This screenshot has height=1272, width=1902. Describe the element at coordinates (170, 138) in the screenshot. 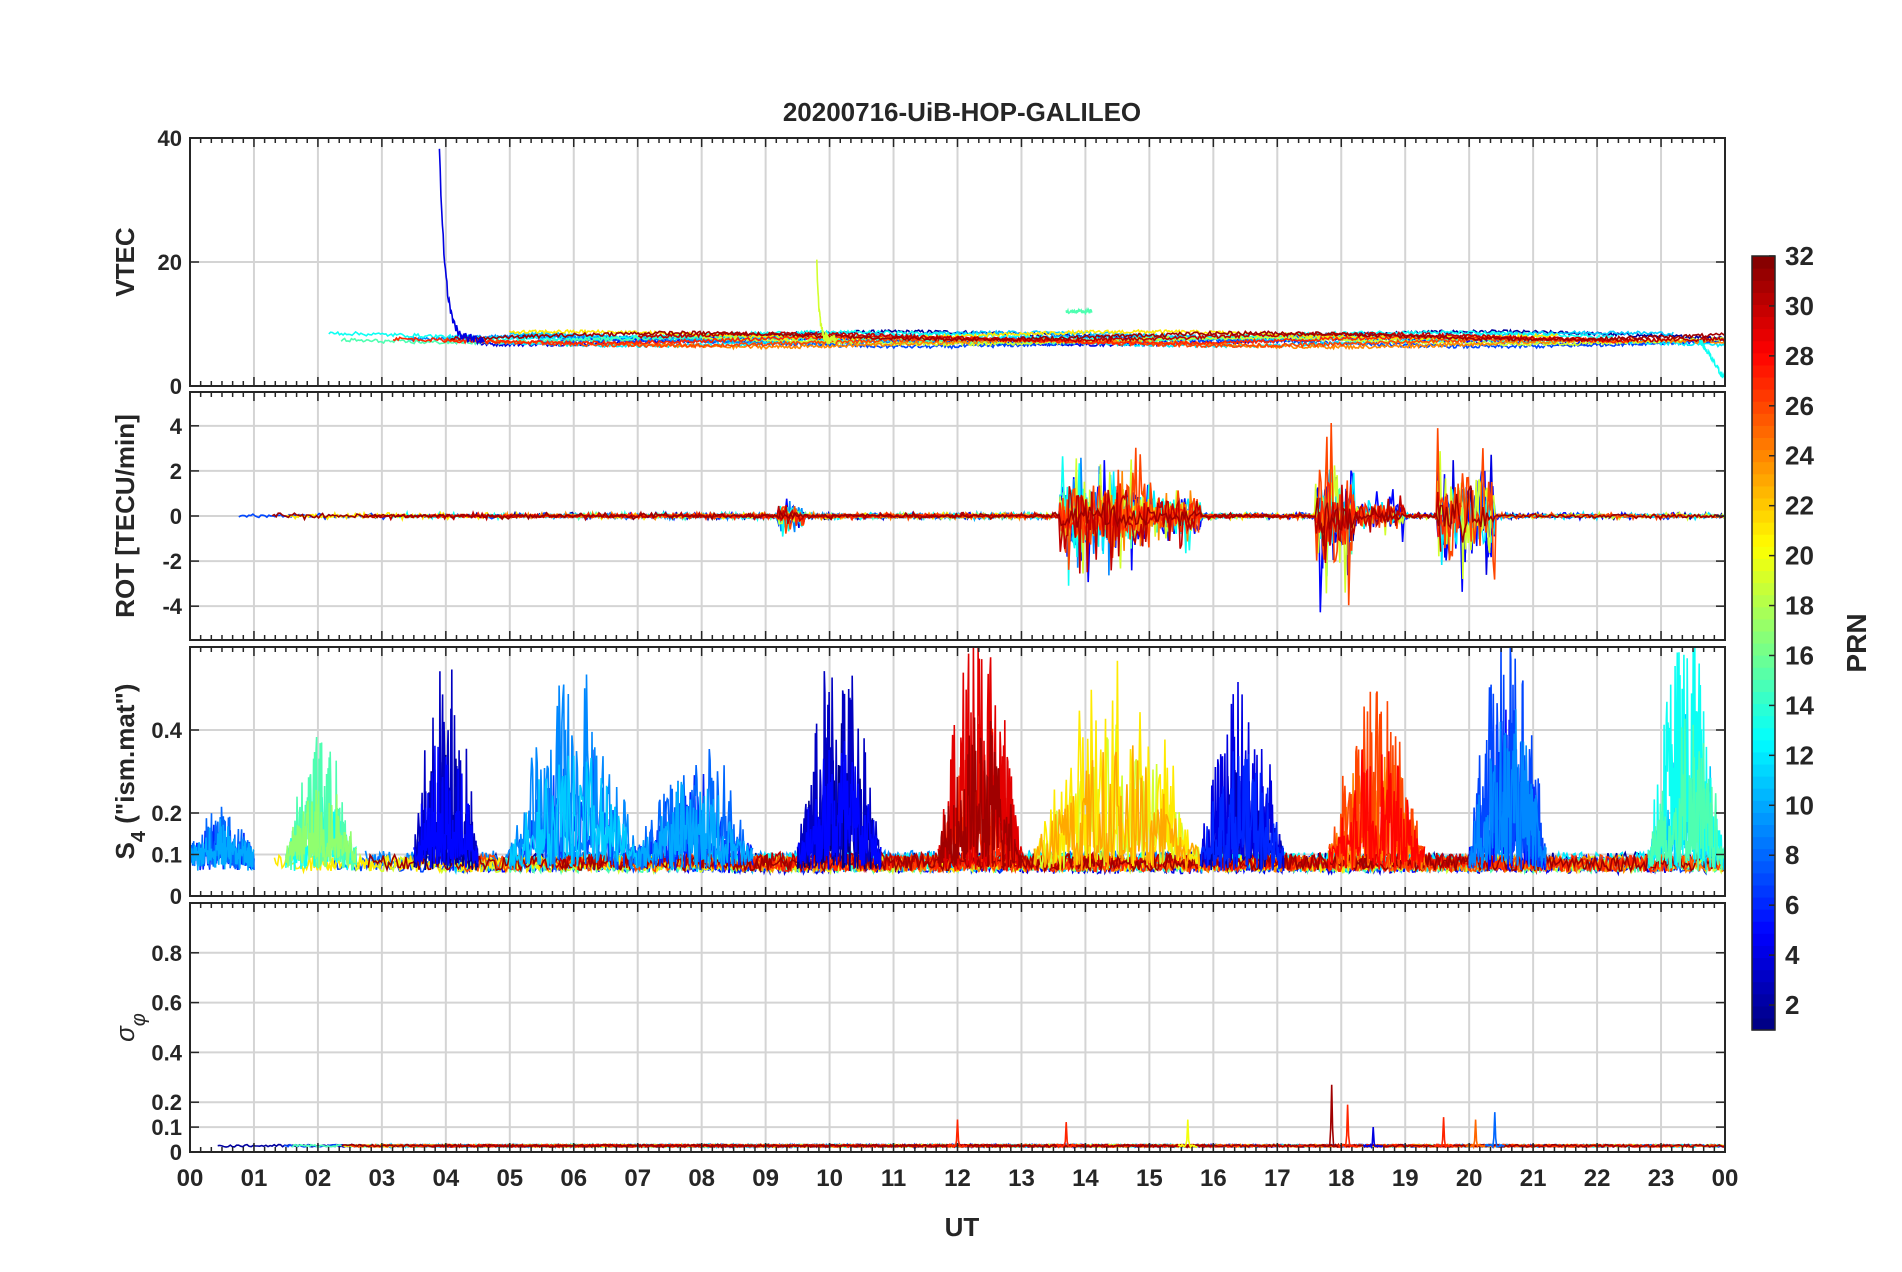

I see `ytick-label-vtec: 40` at that location.